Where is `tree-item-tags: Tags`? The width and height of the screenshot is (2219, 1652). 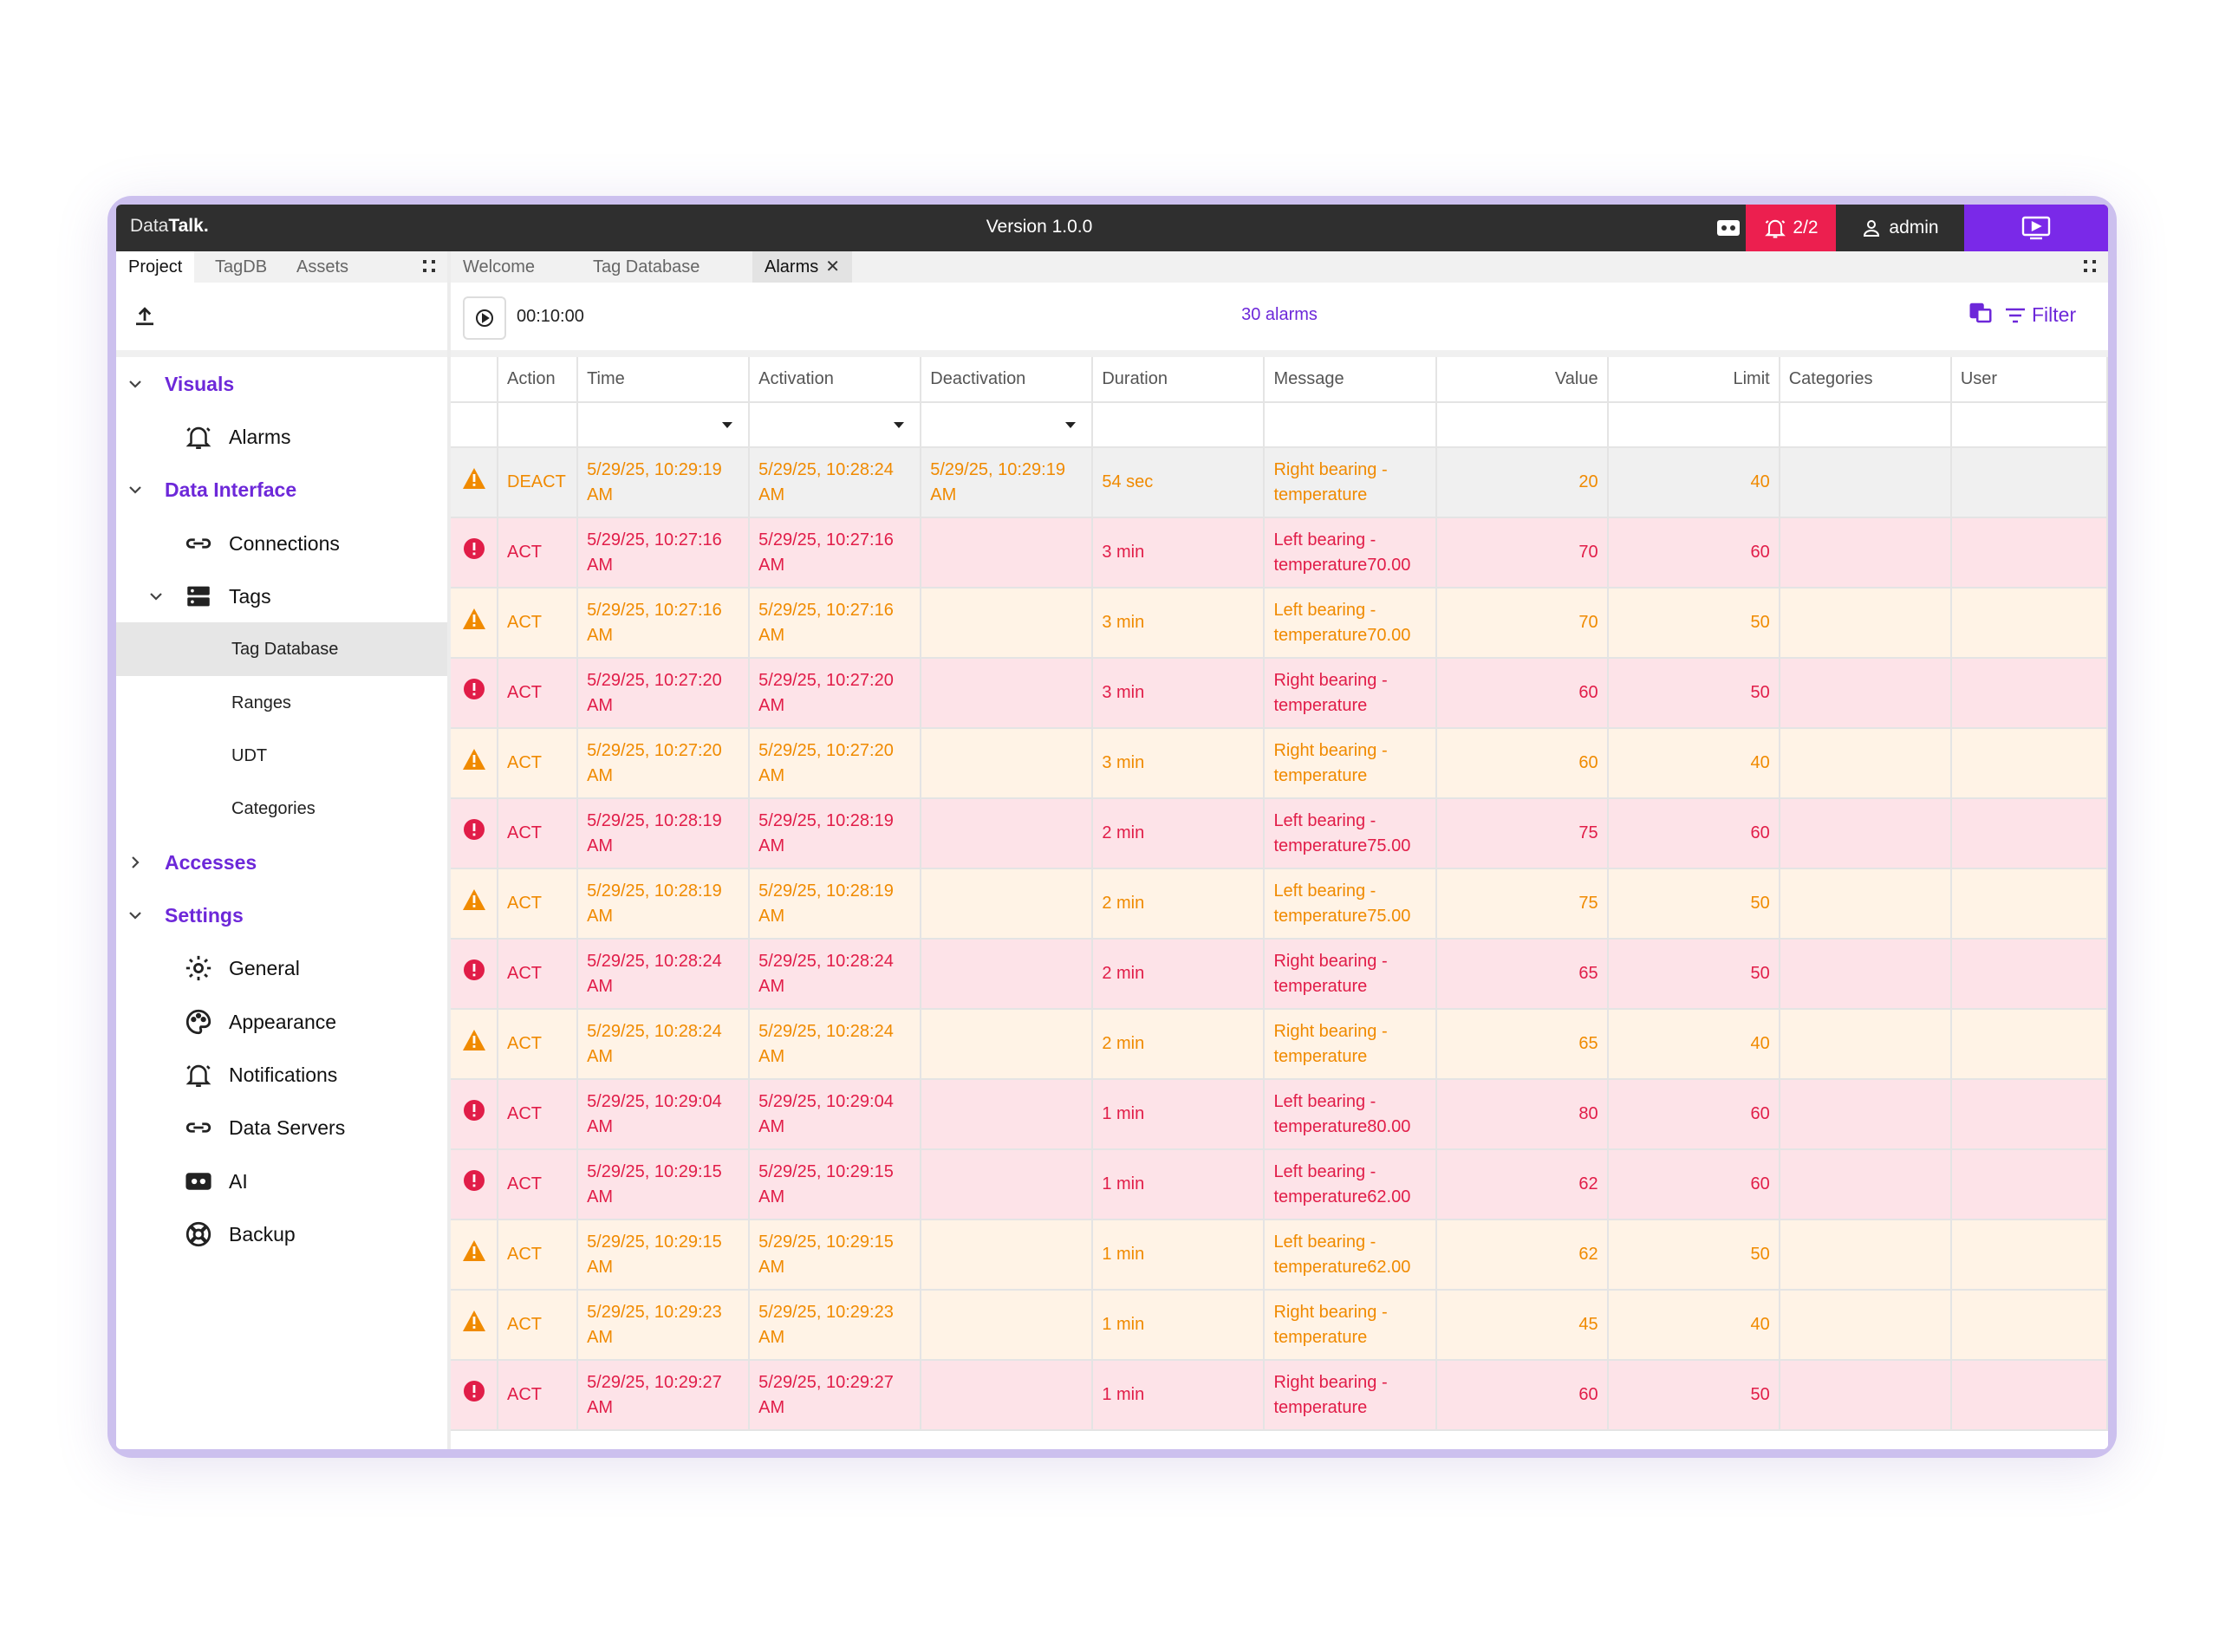 tree-item-tags: Tags is located at coordinates (281, 596).